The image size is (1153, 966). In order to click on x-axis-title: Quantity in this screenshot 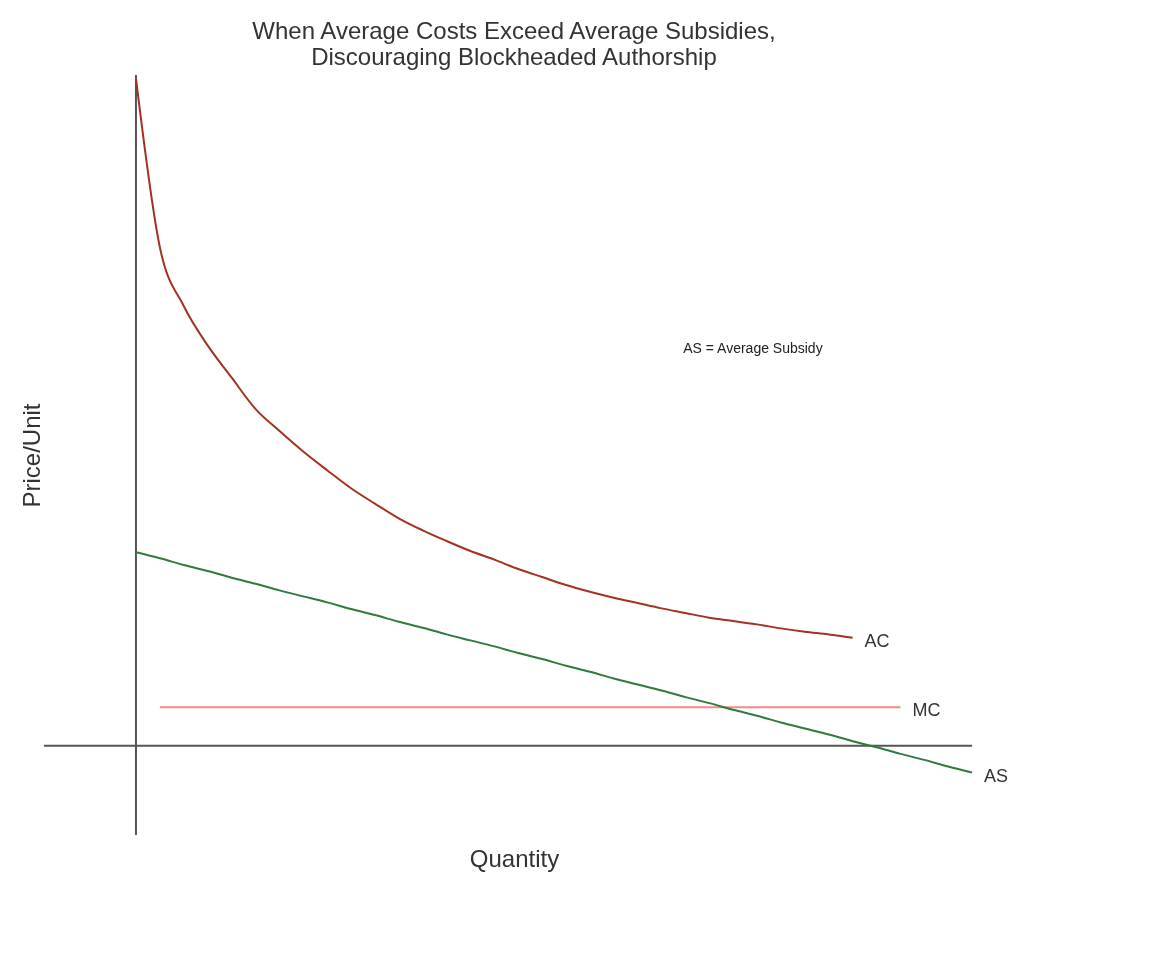, I will do `click(514, 858)`.